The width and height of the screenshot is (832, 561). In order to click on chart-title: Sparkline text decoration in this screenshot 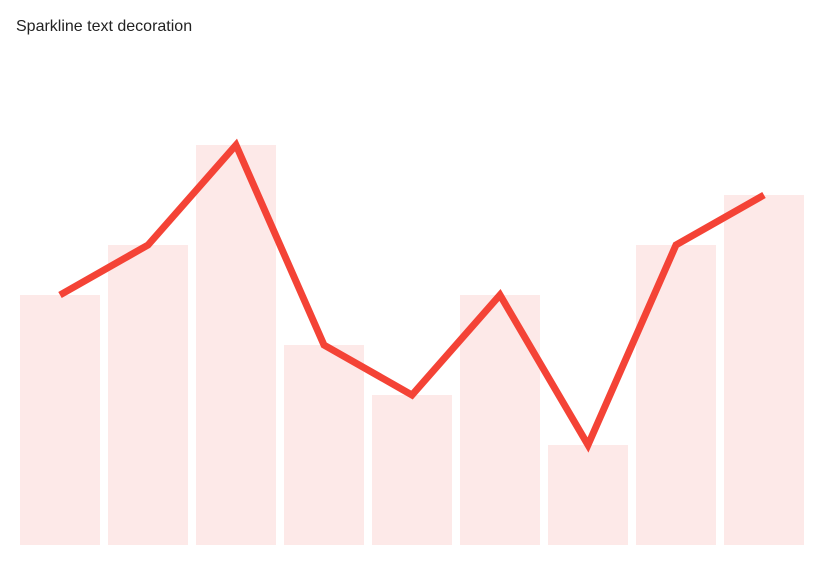, I will do `click(104, 26)`.